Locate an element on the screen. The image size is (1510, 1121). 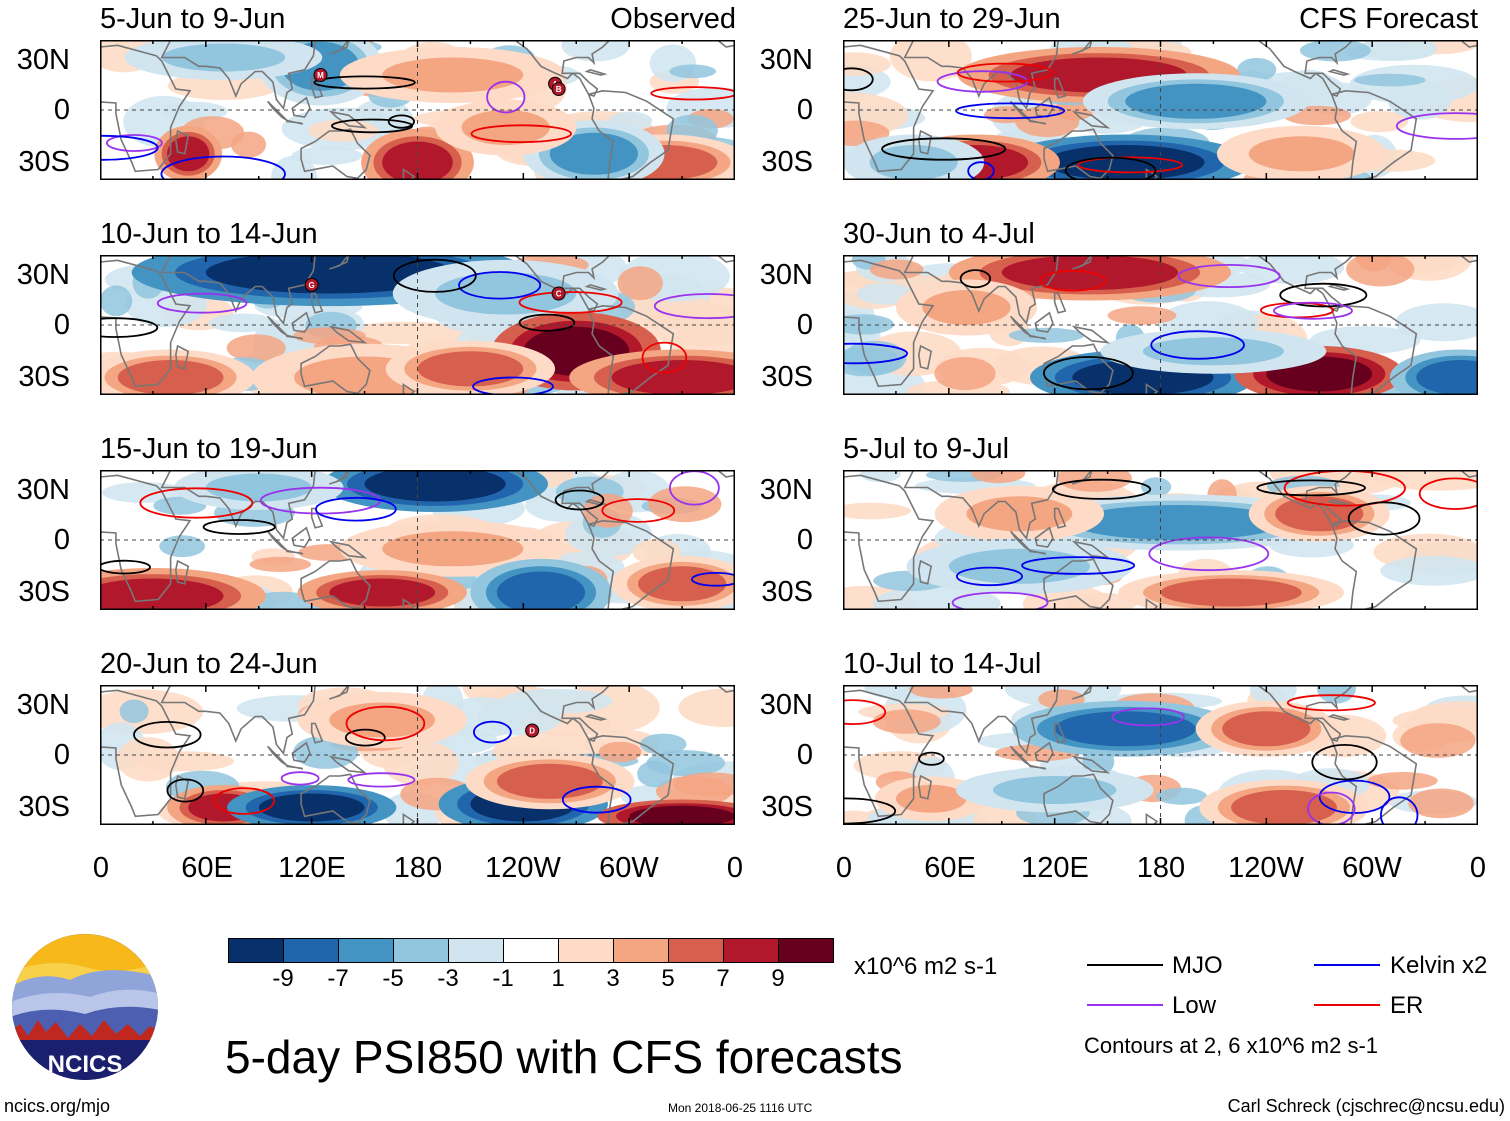
storm-marker: M is located at coordinates (320, 75).